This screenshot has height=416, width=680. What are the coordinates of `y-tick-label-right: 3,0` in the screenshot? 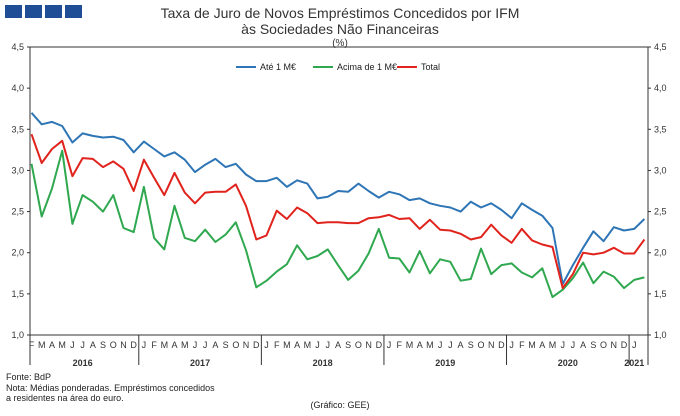 It's located at (660, 170).